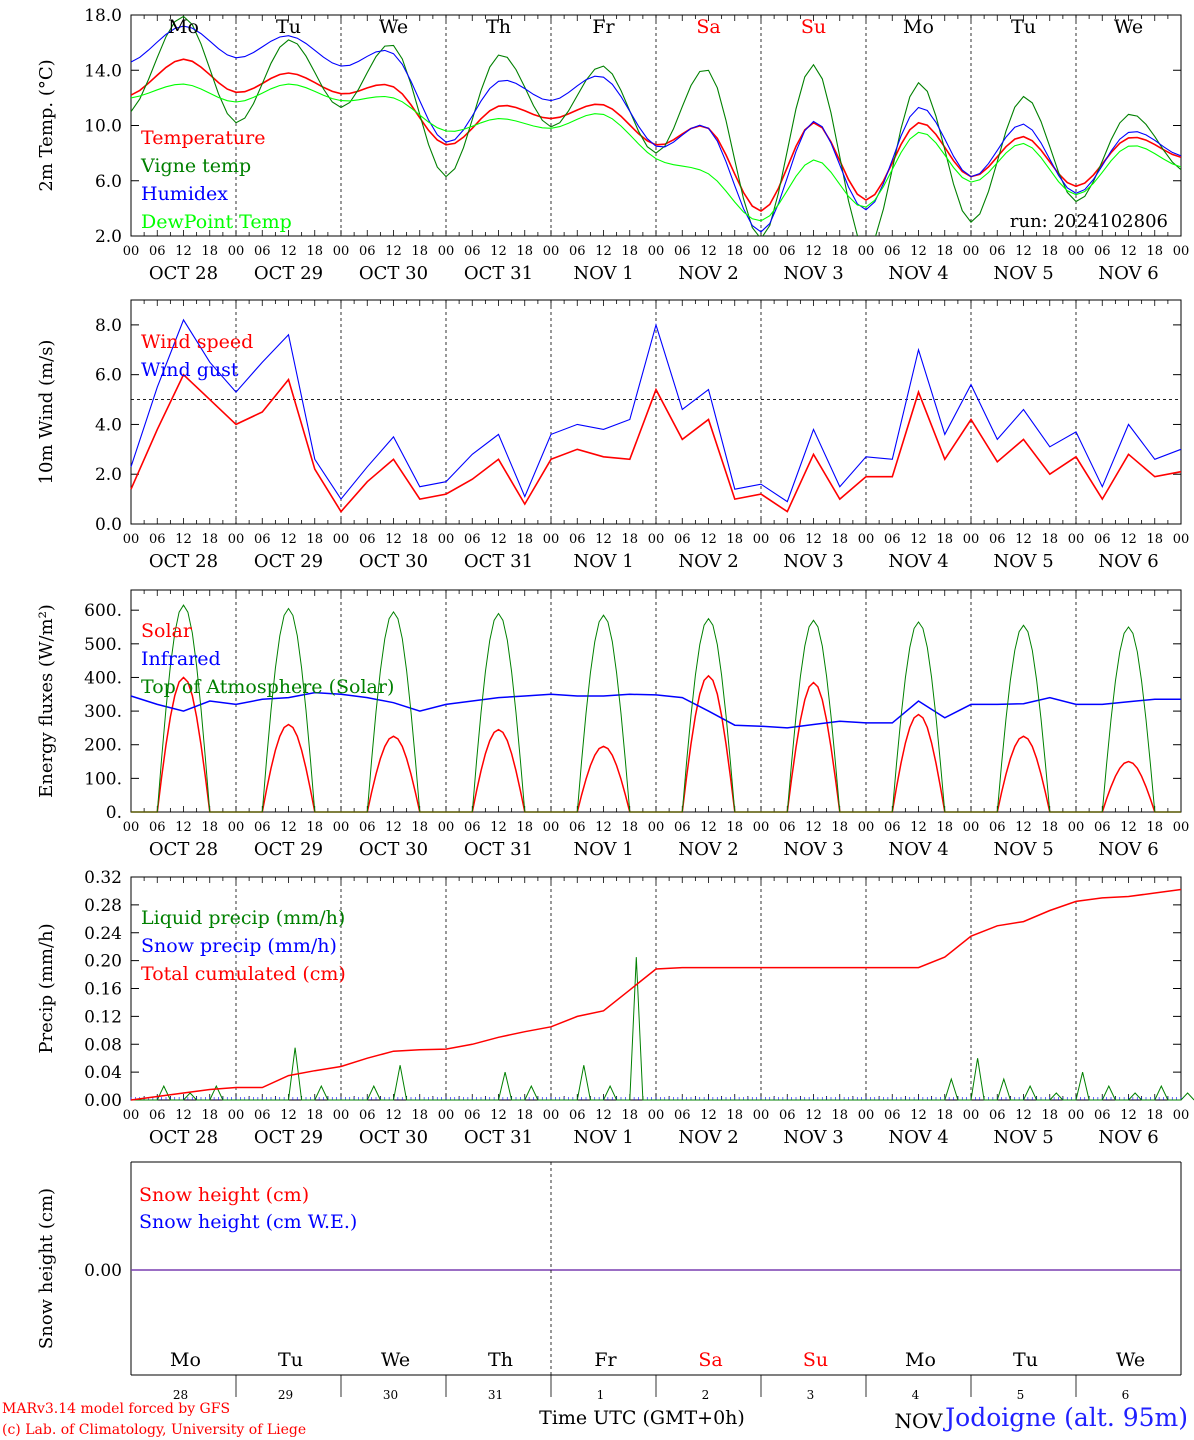 This screenshot has height=1440, width=1194. Describe the element at coordinates (103, 1045) in the screenshot. I see `y-tick-label: 0.08` at that location.